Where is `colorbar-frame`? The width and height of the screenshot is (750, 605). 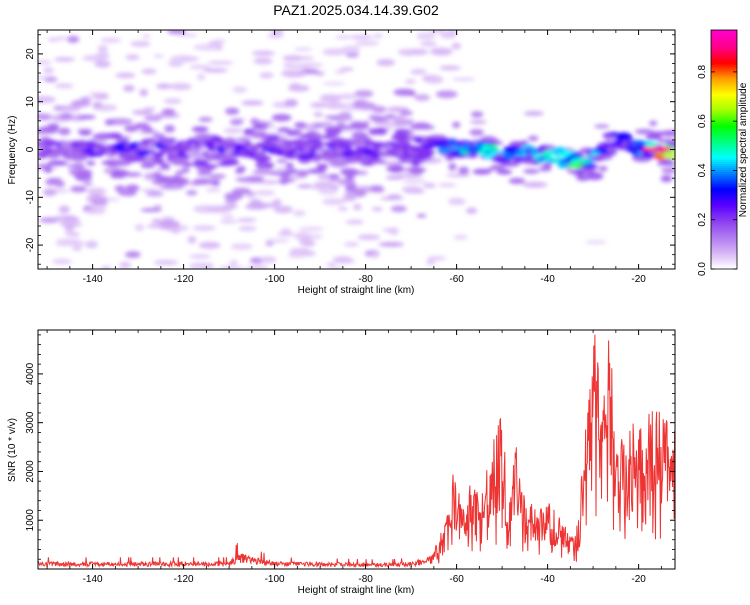
colorbar-frame is located at coordinates (724, 149).